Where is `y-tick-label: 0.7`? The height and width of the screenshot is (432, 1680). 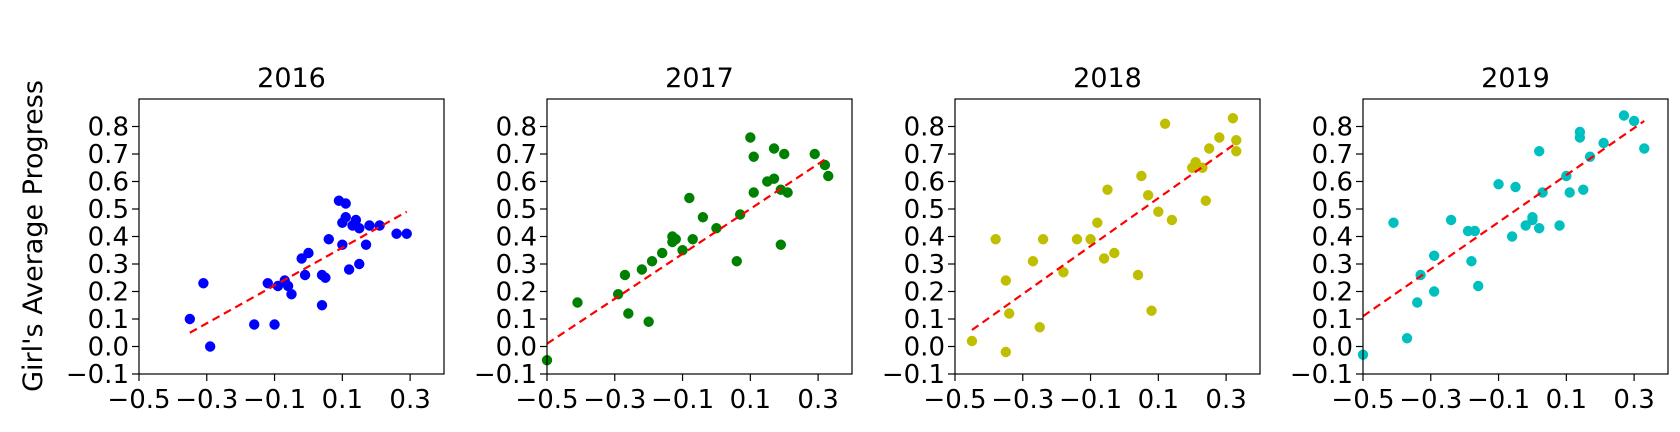
y-tick-label: 0.7 is located at coordinates (516, 155).